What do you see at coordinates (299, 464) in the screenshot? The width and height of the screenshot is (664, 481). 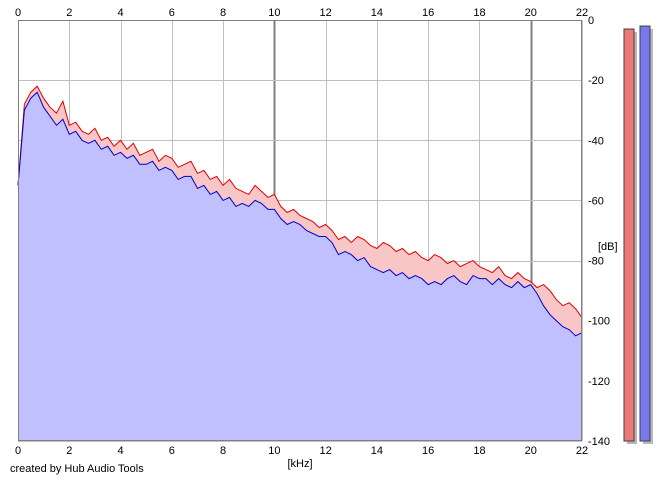 I see `x-axis-label: [kHz]` at bounding box center [299, 464].